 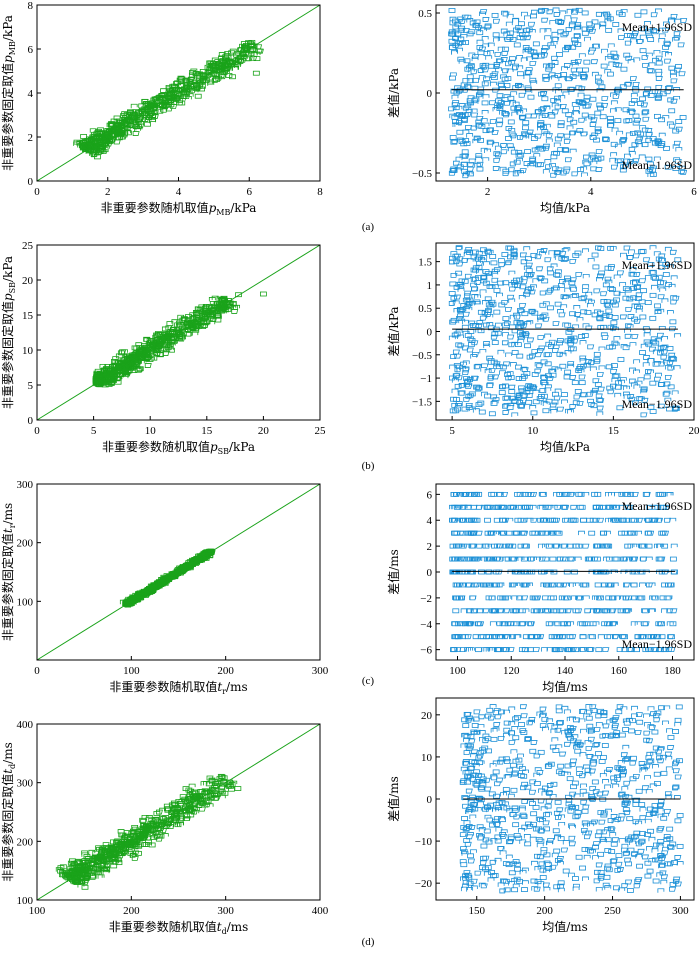 I want to click on x-tick-label: 10, so click(x=151, y=431).